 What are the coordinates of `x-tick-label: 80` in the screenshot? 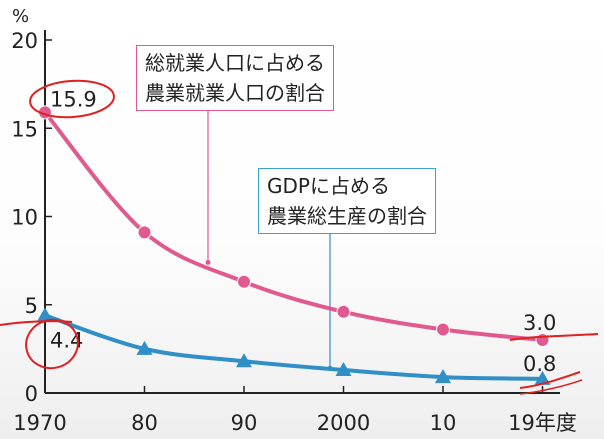 It's located at (144, 423).